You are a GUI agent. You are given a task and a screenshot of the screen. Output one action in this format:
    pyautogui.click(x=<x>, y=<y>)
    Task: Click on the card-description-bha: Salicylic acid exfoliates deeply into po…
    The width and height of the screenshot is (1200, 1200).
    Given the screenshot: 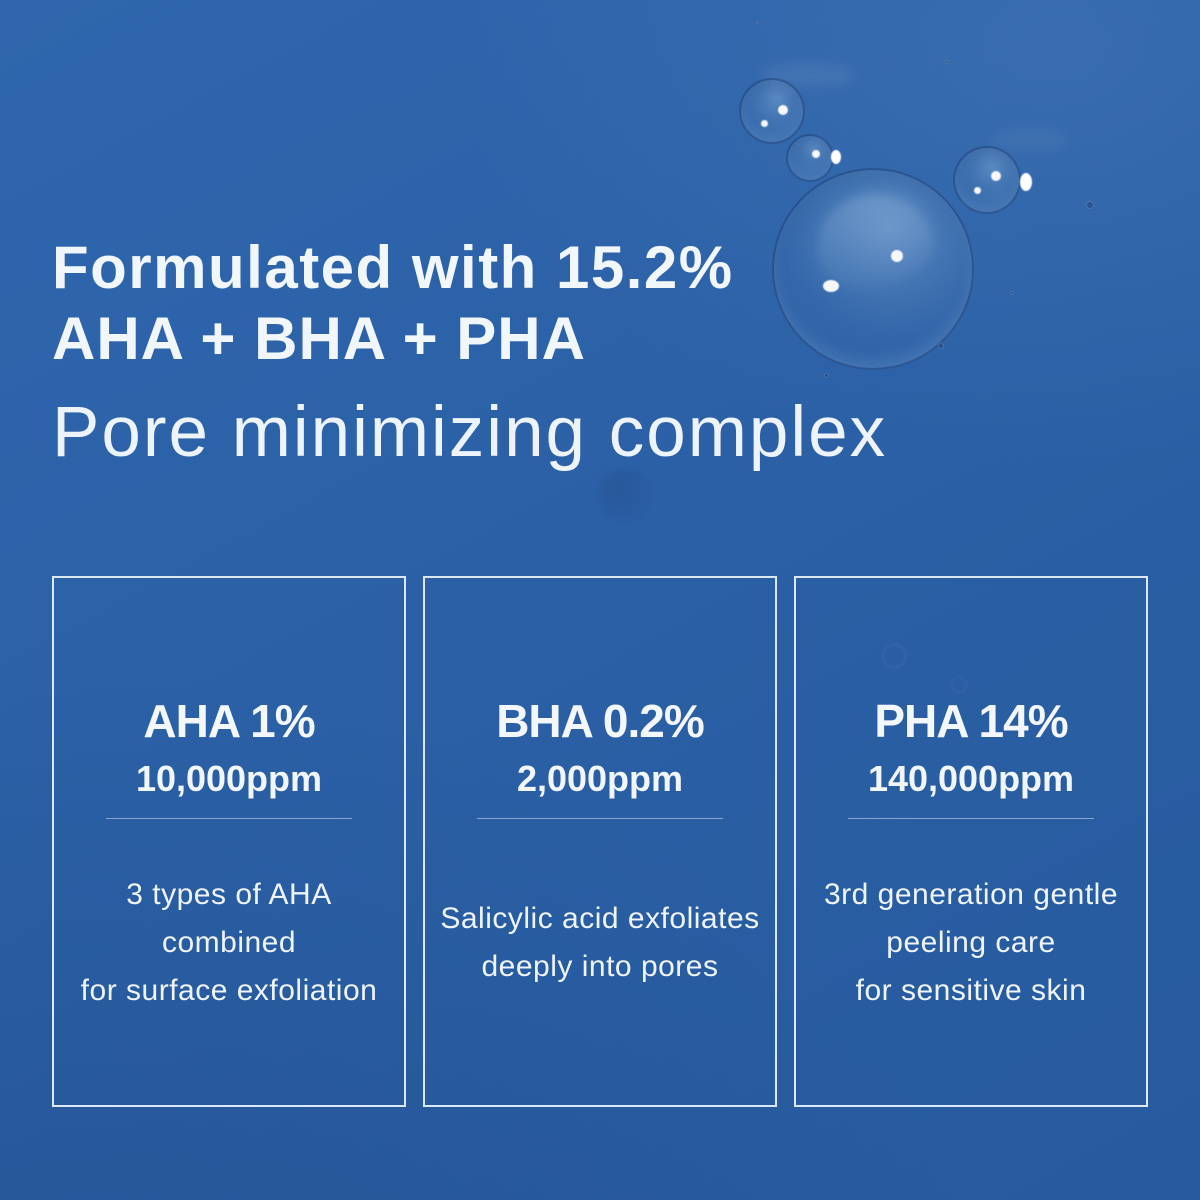 What is the action you would take?
    pyautogui.click(x=600, y=943)
    